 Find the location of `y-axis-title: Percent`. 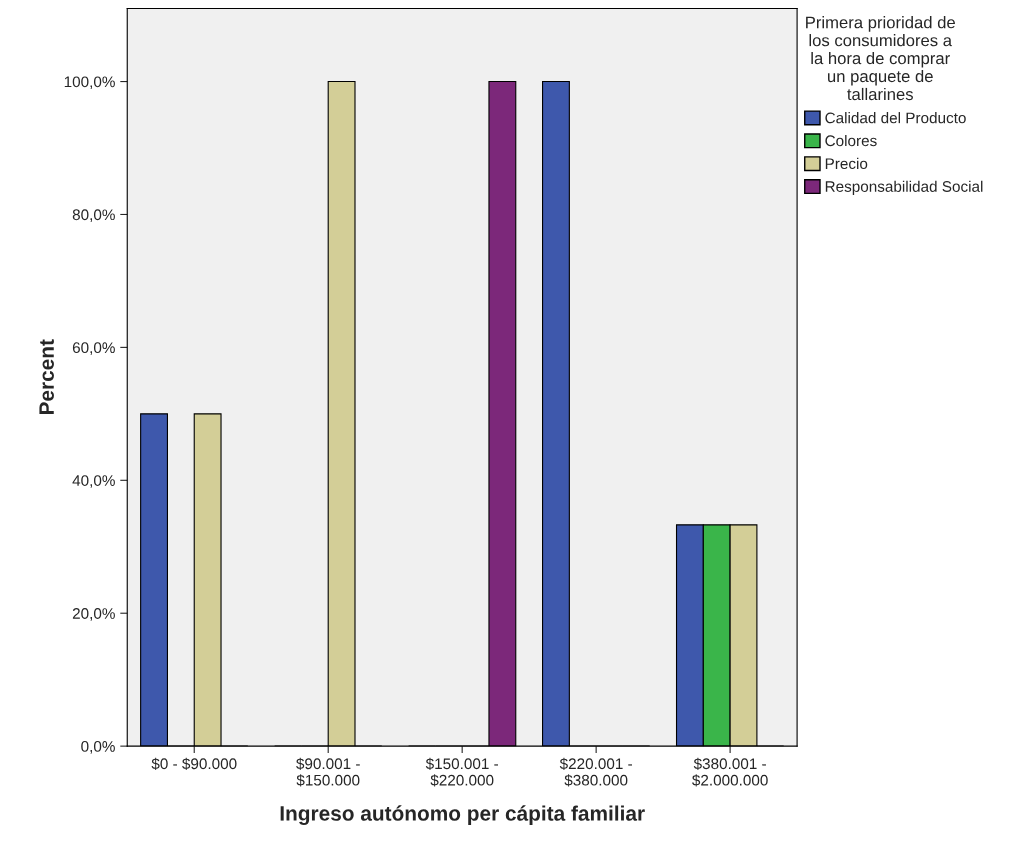

y-axis-title: Percent is located at coordinates (46, 377).